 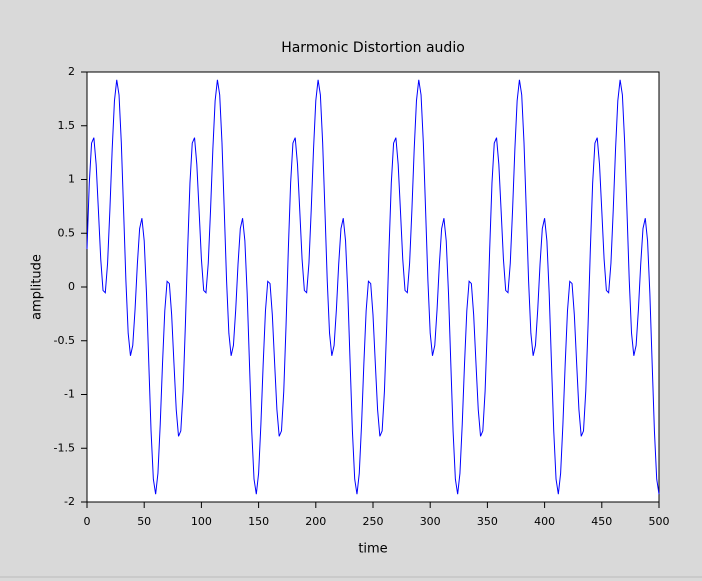 What do you see at coordinates (71, 286) in the screenshot?
I see `y-tick-label: 0` at bounding box center [71, 286].